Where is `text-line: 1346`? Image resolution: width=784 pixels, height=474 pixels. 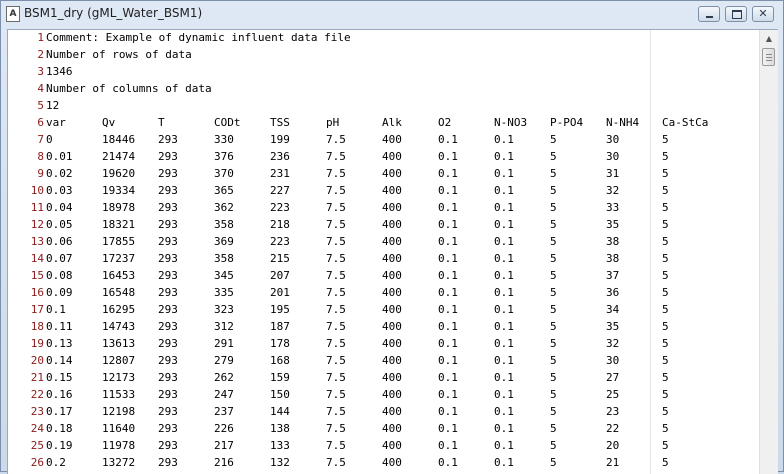 text-line: 1346 is located at coordinates (59, 71).